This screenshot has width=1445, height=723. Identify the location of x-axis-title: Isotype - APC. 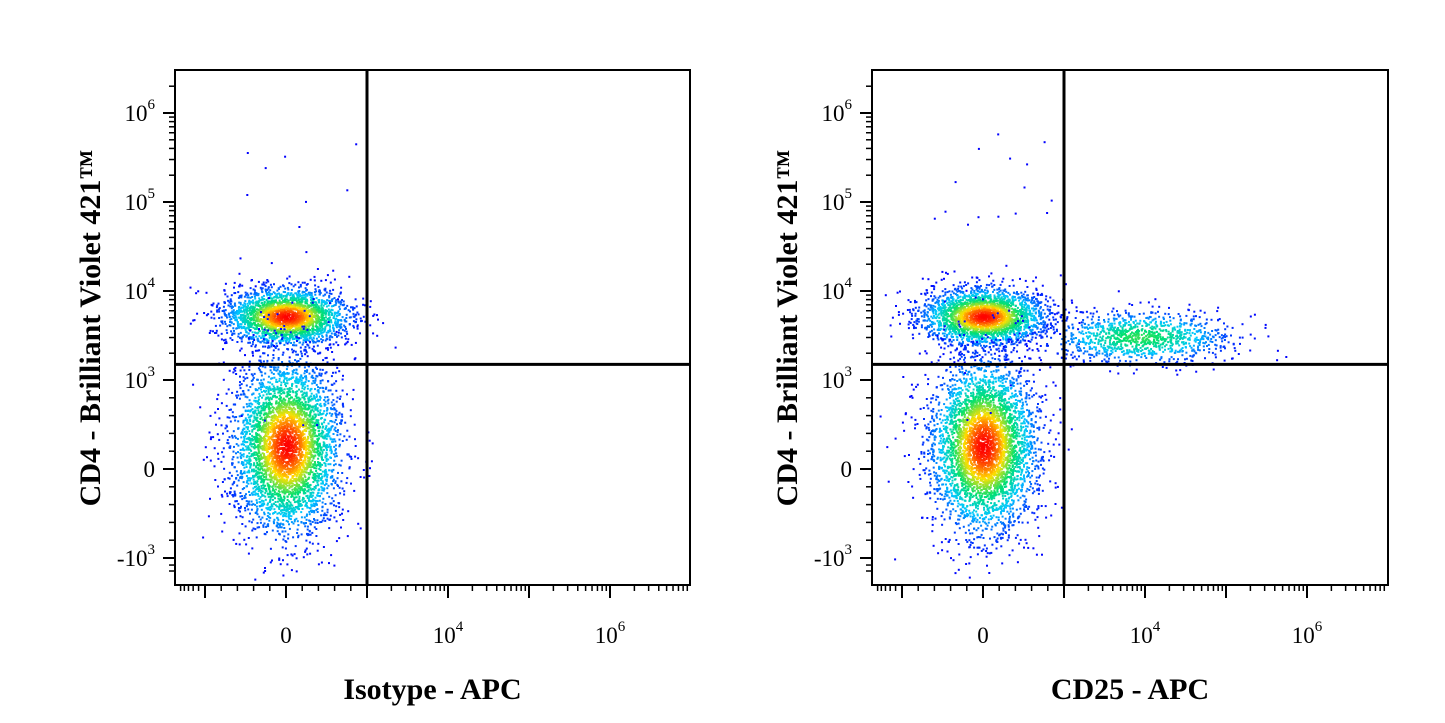
(432, 689).